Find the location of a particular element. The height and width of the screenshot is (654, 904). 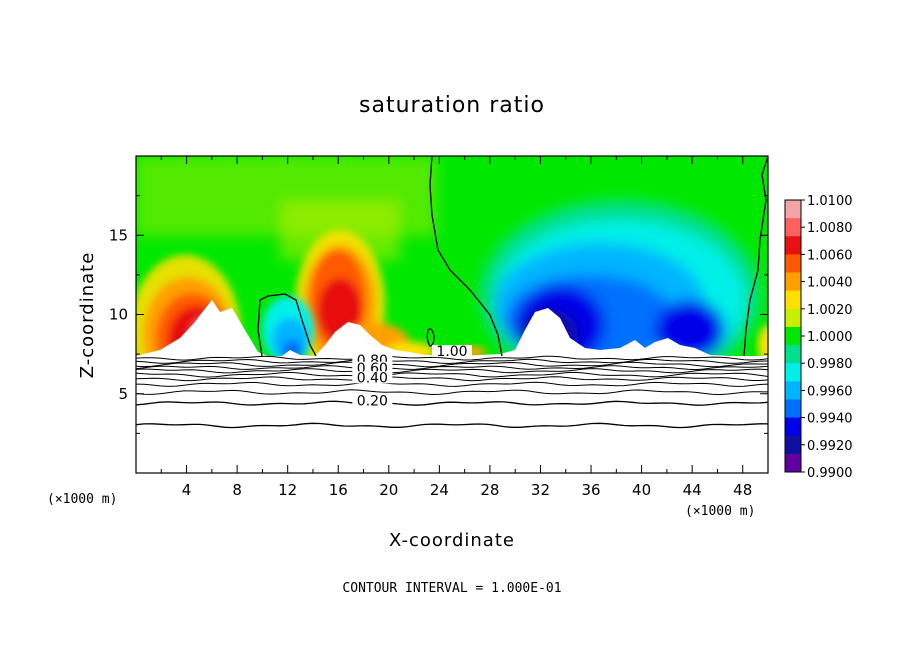

surface-contour-lines is located at coordinates (452, 392).